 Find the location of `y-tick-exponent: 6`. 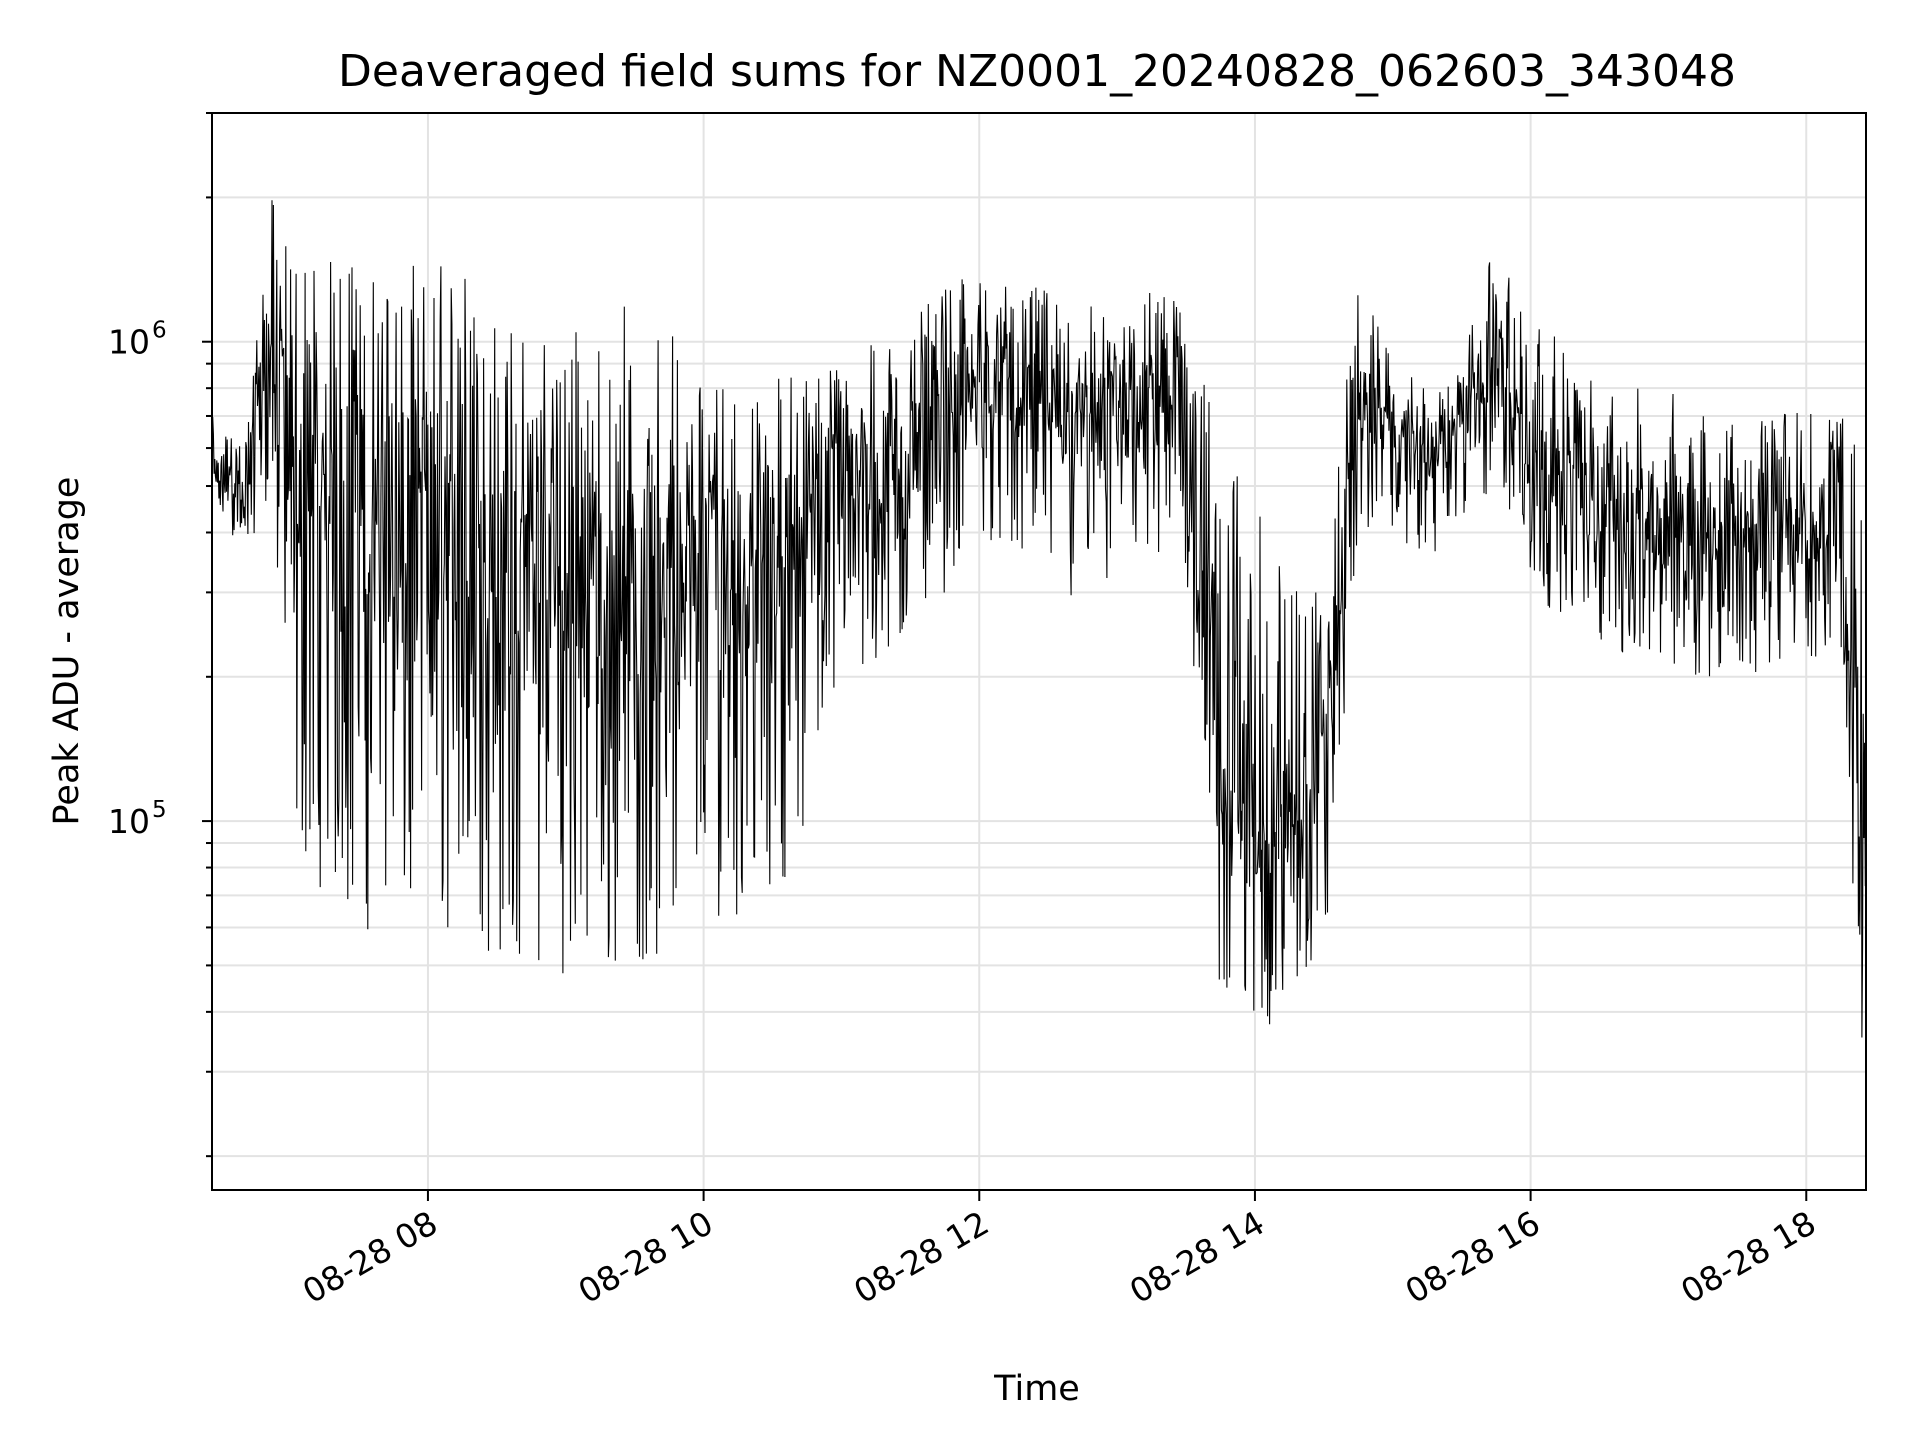

y-tick-exponent: 6 is located at coordinates (159, 331).